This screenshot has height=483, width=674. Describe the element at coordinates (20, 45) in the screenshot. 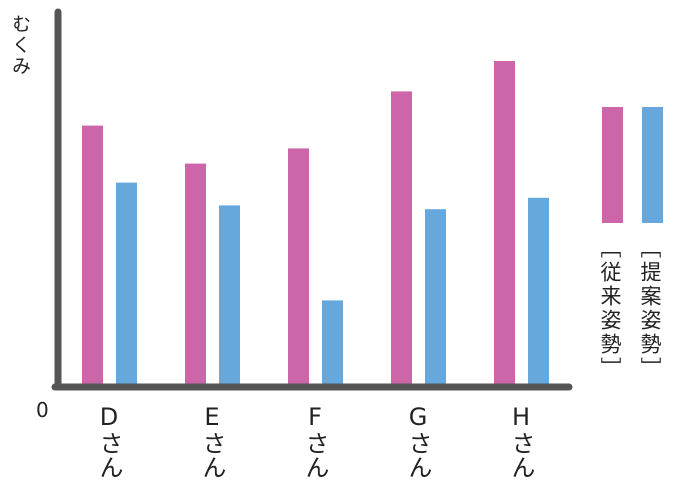

I see `y-axis-label: むくみ` at that location.